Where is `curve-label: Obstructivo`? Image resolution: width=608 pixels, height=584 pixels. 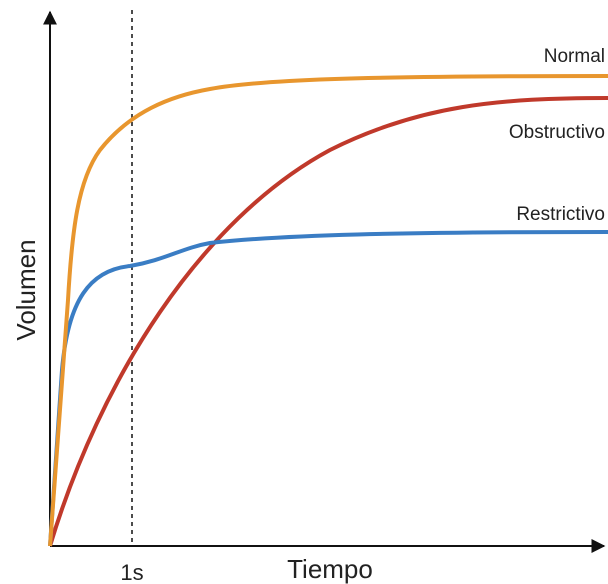 curve-label: Obstructivo is located at coordinates (557, 132).